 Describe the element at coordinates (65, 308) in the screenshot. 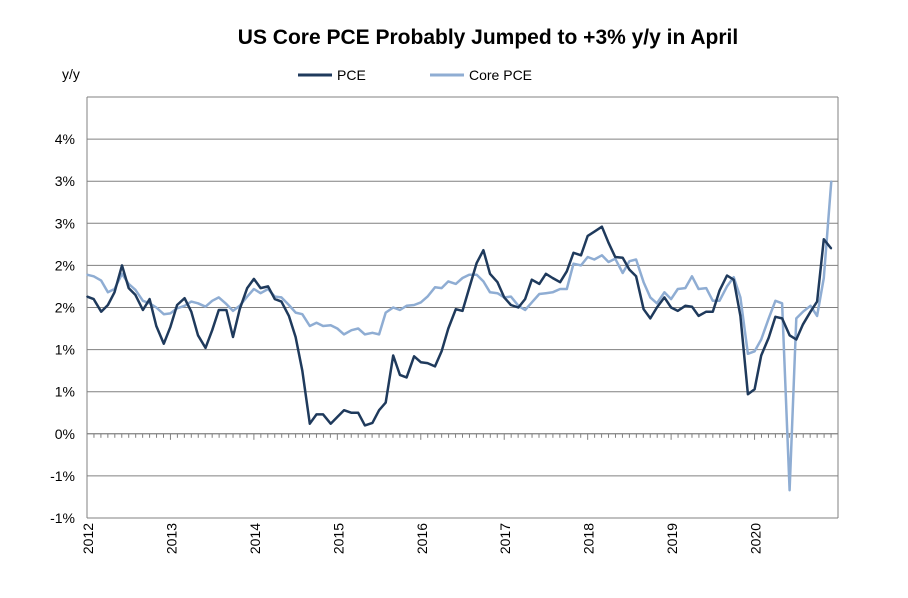

I see `y-tick-label: 2%` at that location.